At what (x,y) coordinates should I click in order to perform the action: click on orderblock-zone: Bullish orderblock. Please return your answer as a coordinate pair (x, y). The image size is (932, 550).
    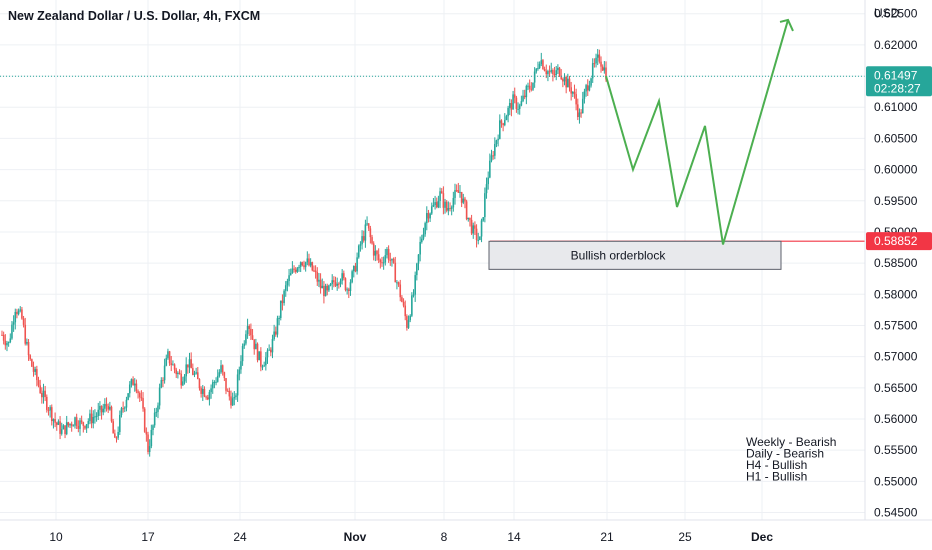
    Looking at the image, I should click on (635, 255).